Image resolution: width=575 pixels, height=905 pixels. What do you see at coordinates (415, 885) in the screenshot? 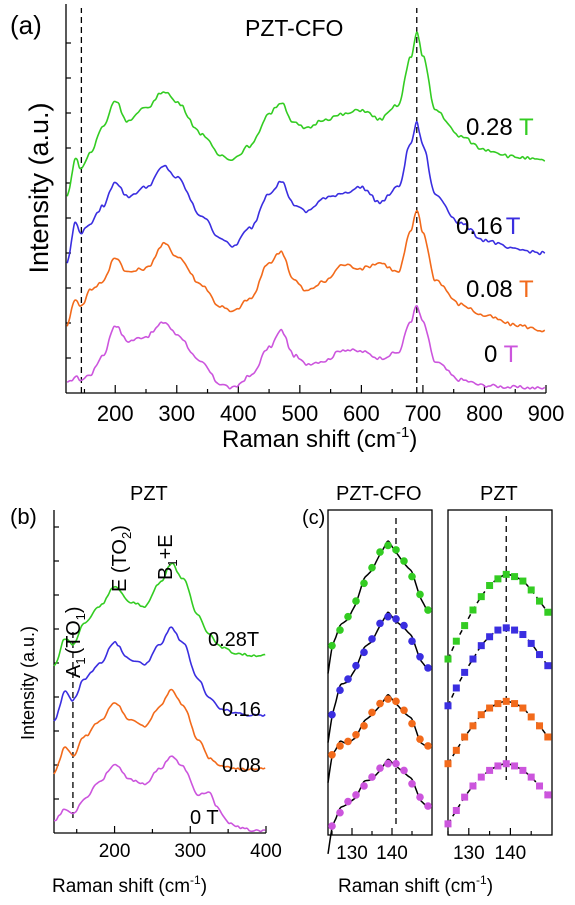
I see `panel-c-x-label: Raman shift (cm-1)` at bounding box center [415, 885].